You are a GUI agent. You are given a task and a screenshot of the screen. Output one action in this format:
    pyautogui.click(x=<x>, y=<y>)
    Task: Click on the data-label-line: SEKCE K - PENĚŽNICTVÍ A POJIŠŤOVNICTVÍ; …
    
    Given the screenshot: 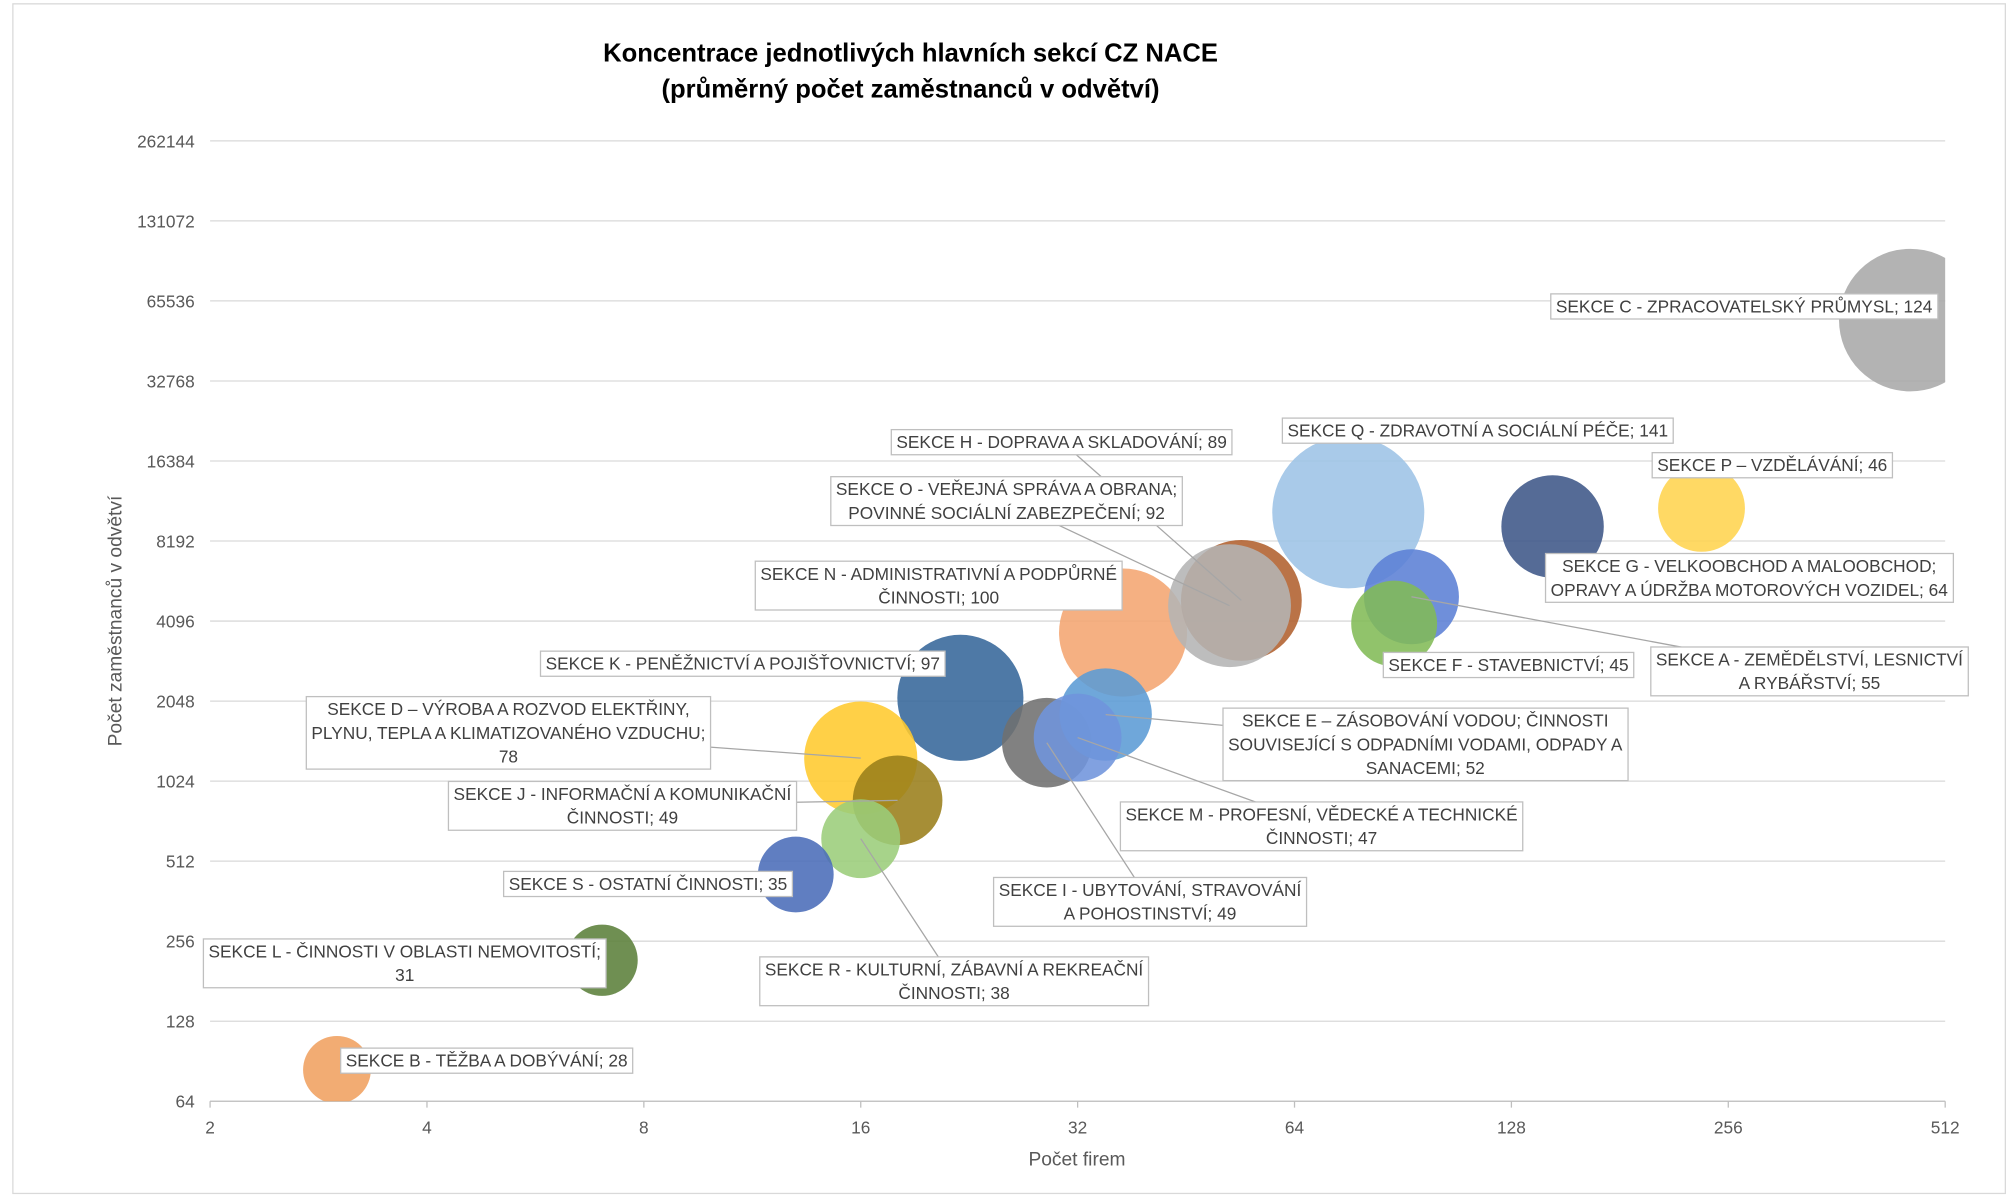 What is the action you would take?
    pyautogui.click(x=743, y=664)
    